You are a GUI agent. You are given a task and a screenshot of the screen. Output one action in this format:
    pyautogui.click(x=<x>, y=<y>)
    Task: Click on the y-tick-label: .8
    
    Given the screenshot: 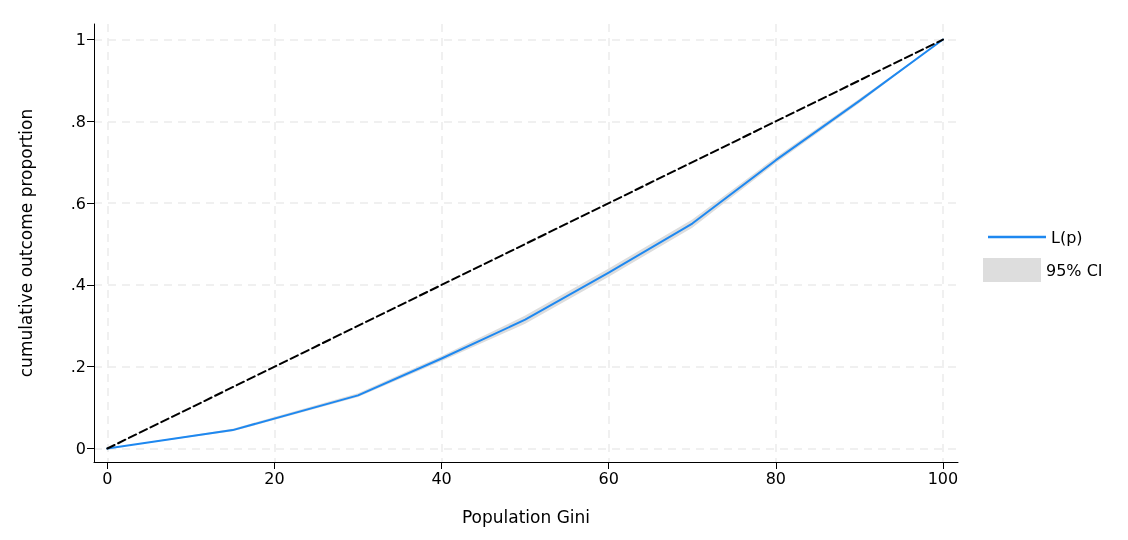 What is the action you would take?
    pyautogui.click(x=78, y=121)
    